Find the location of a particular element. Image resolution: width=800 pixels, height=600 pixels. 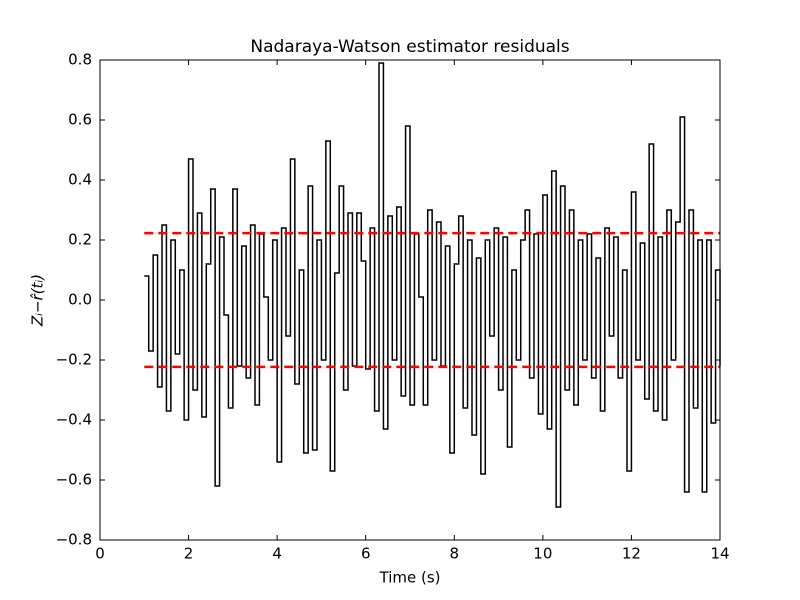

y-tick-label: −0.6 is located at coordinates (74, 480).